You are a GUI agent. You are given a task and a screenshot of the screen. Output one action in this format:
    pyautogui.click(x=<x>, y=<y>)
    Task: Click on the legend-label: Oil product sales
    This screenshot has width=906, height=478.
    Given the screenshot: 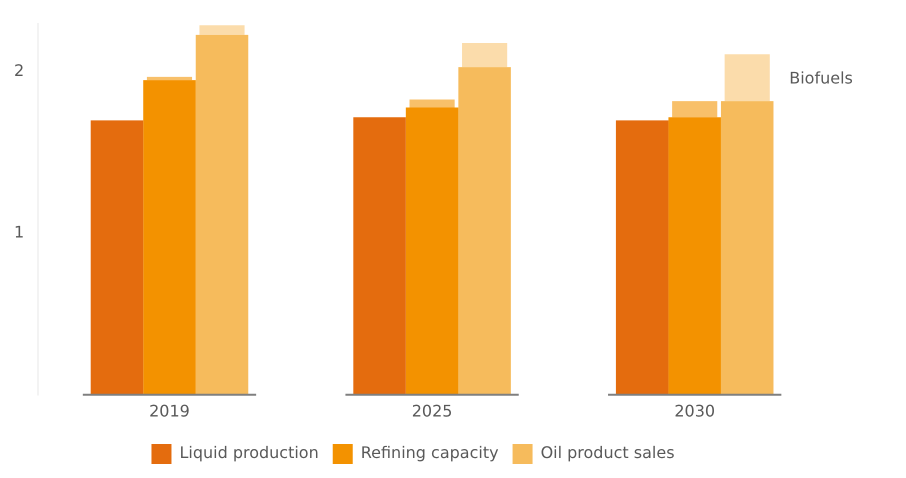 What is the action you would take?
    pyautogui.click(x=607, y=452)
    